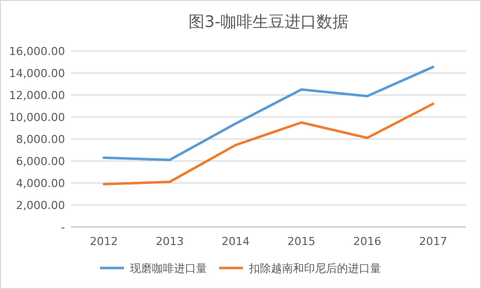 This screenshot has height=289, width=481. Describe the element at coordinates (40, 161) in the screenshot. I see `y-tick-label: 6,000.00` at that location.